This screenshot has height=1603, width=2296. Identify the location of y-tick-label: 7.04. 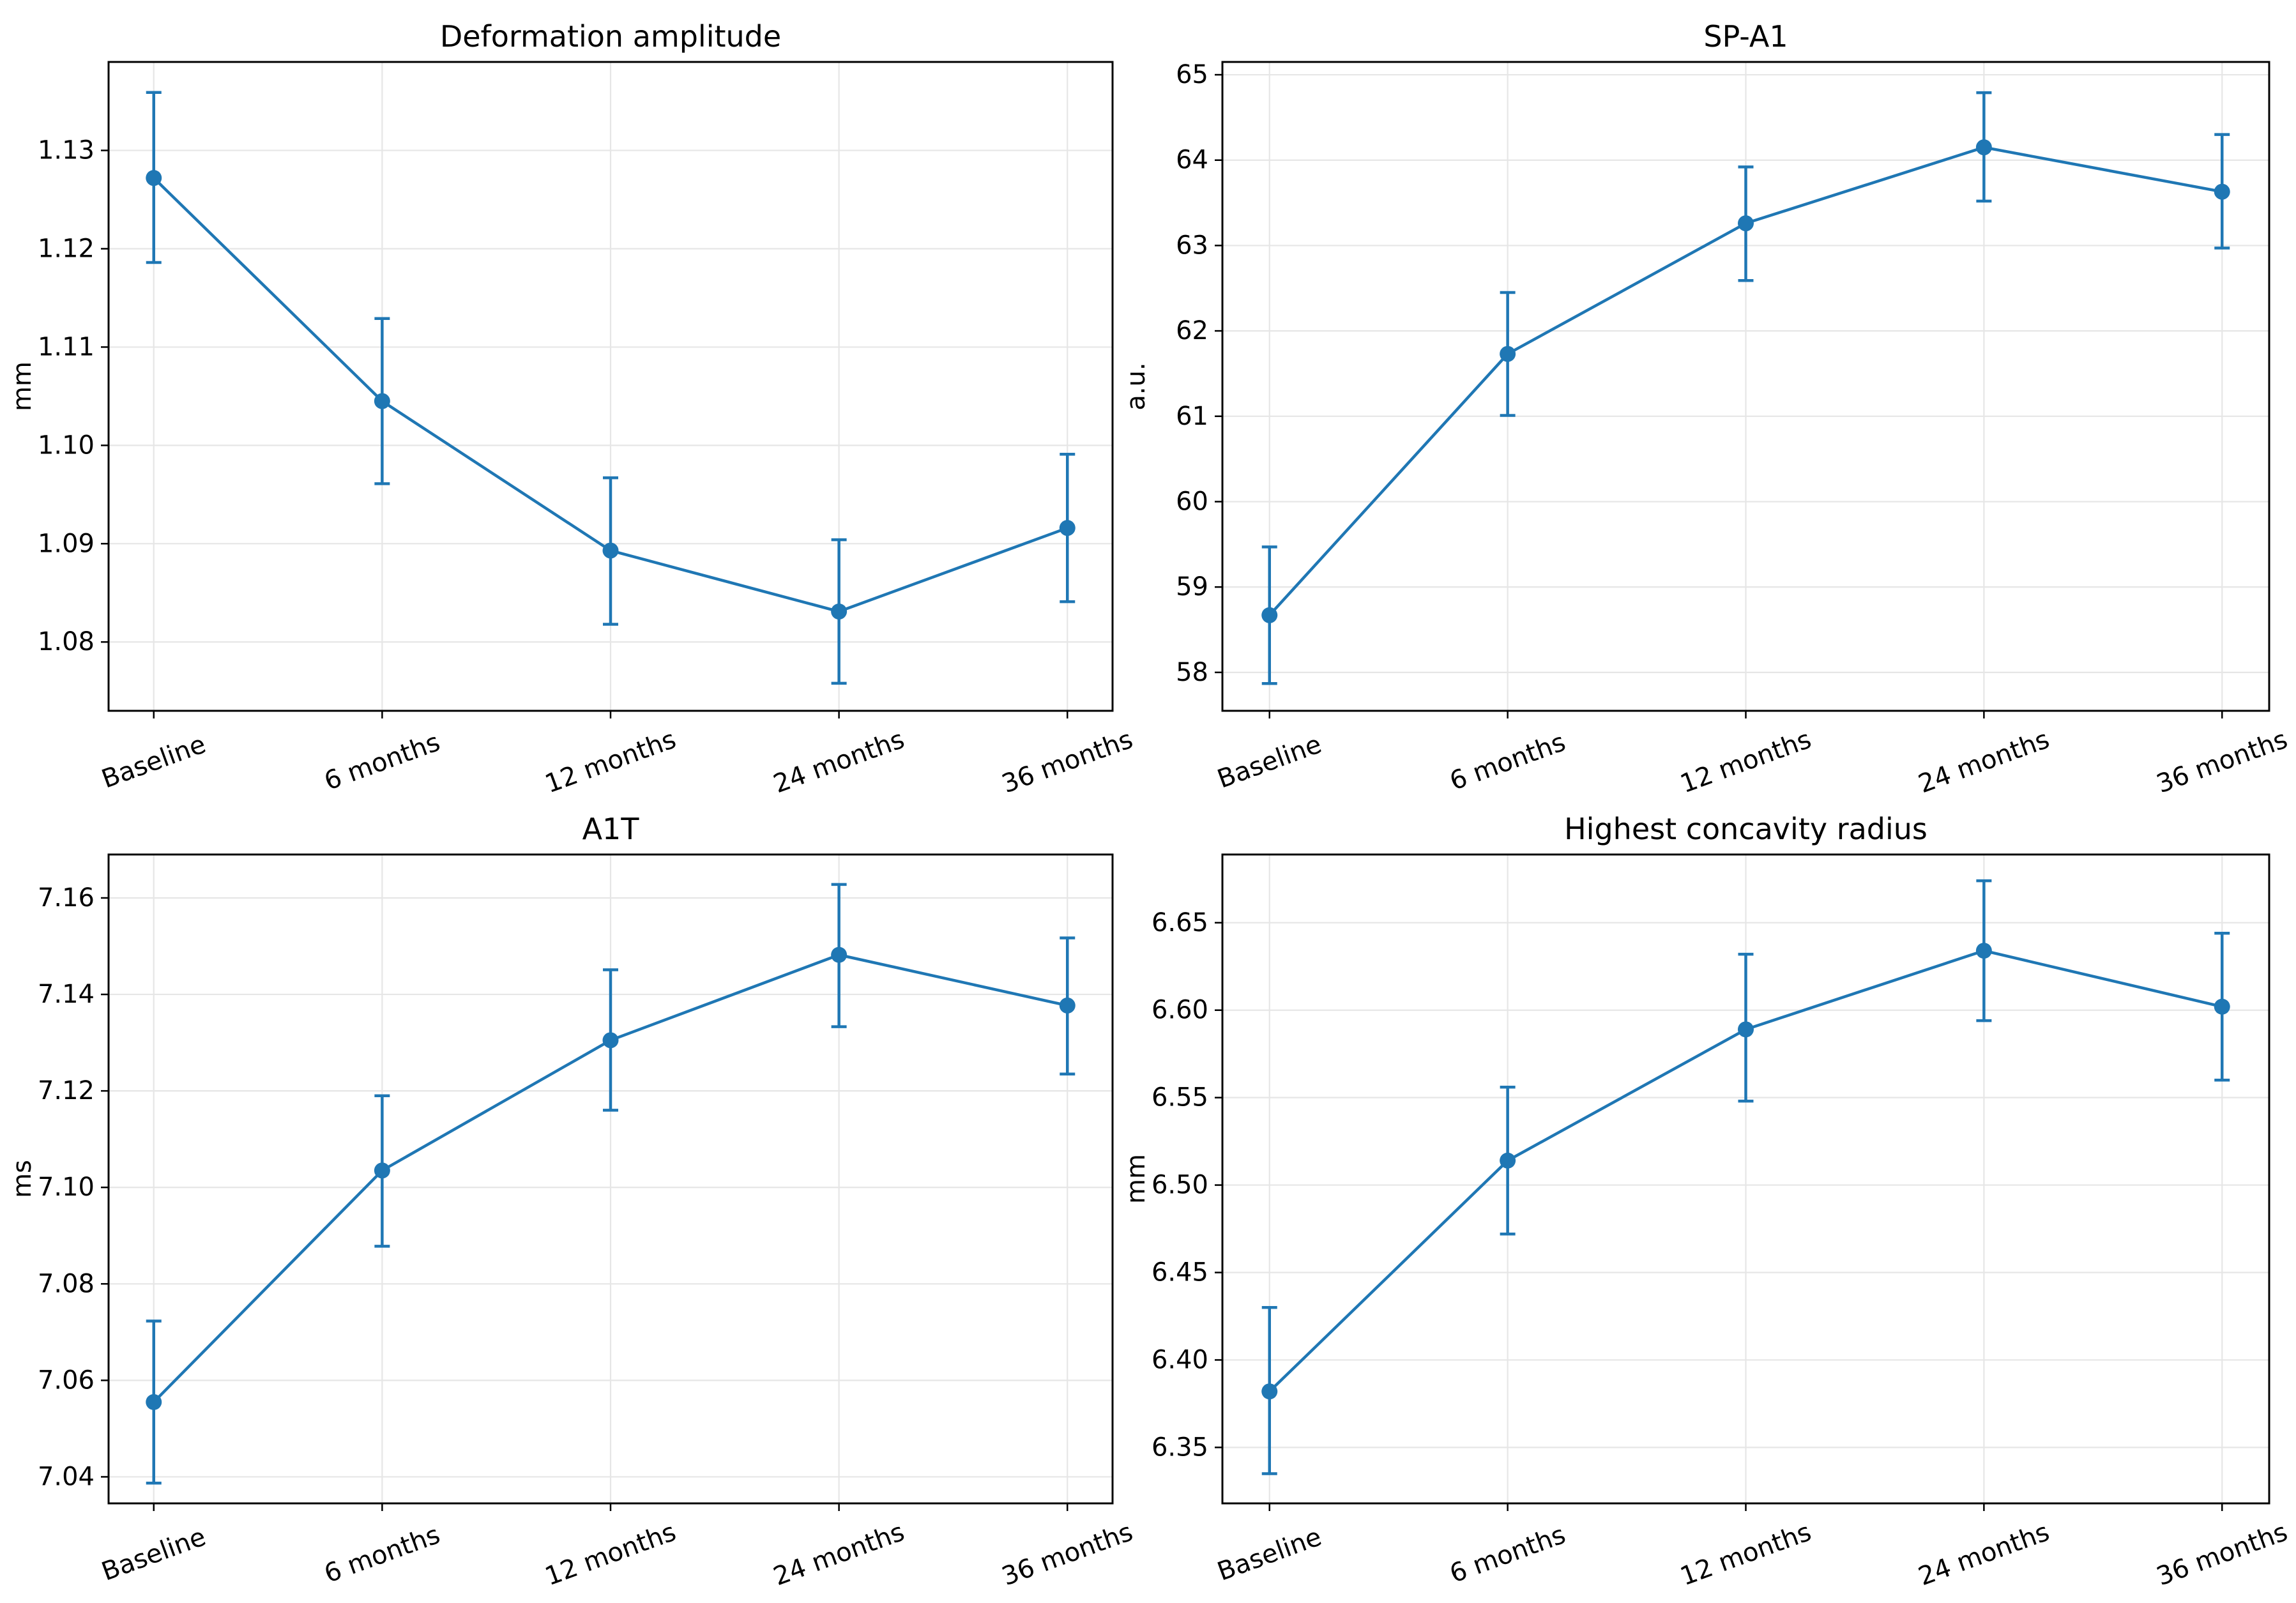
(66, 1476).